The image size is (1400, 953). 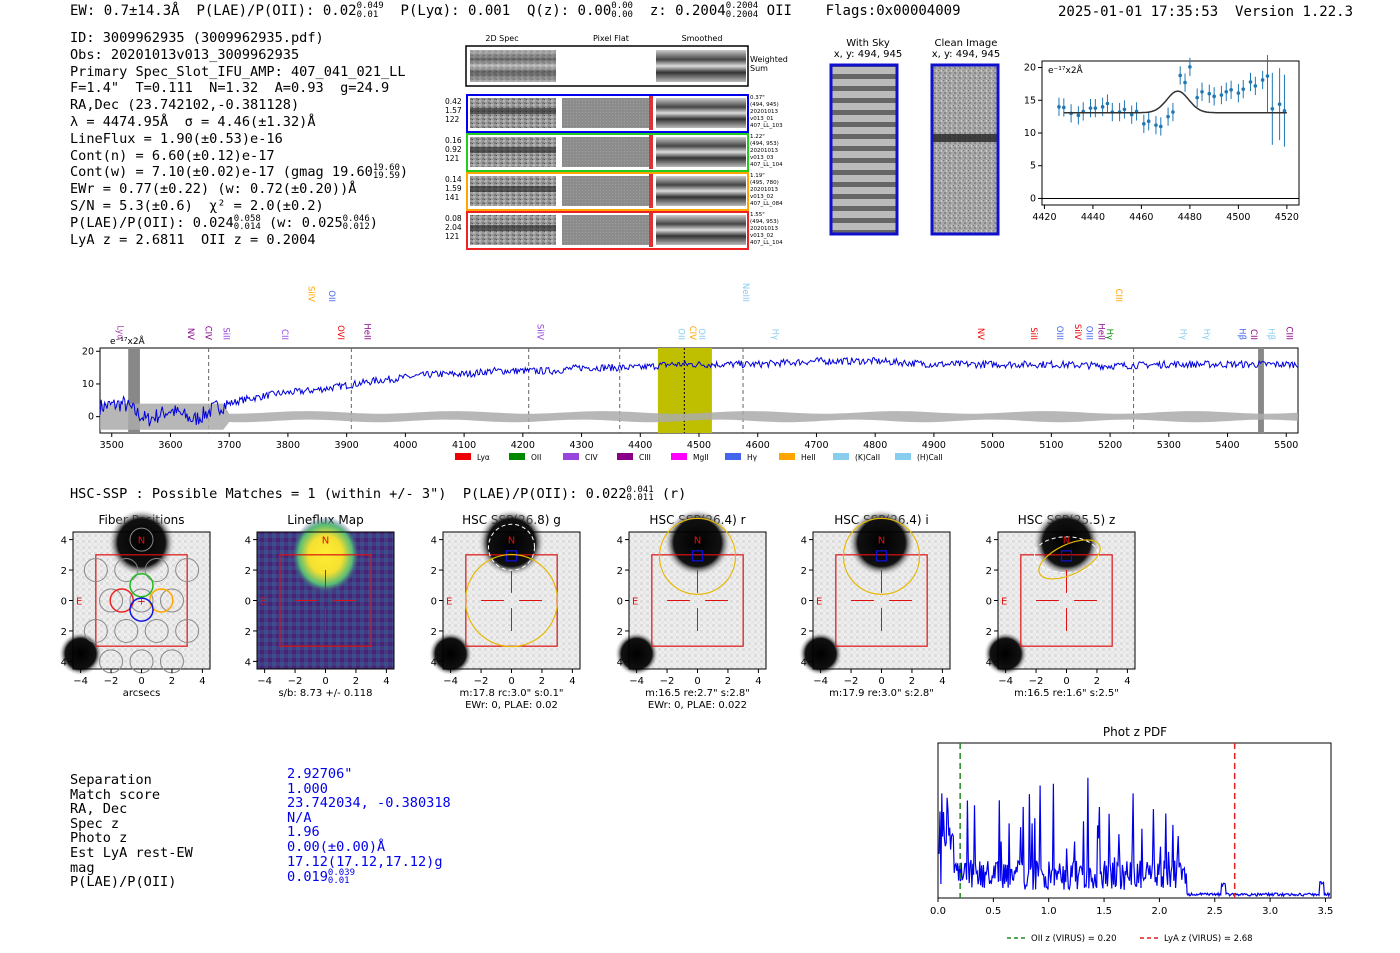 What do you see at coordinates (369, 803) in the screenshot?
I see `match-radec: 23.742034, -0.380318` at bounding box center [369, 803].